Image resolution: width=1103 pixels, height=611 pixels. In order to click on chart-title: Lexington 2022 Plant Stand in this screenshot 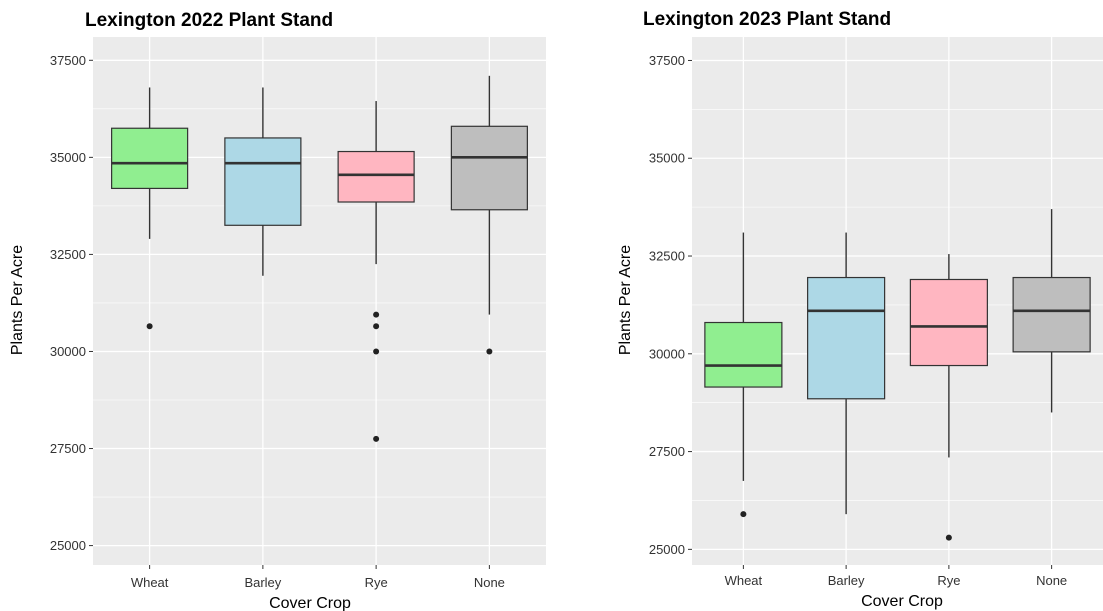, I will do `click(209, 20)`.